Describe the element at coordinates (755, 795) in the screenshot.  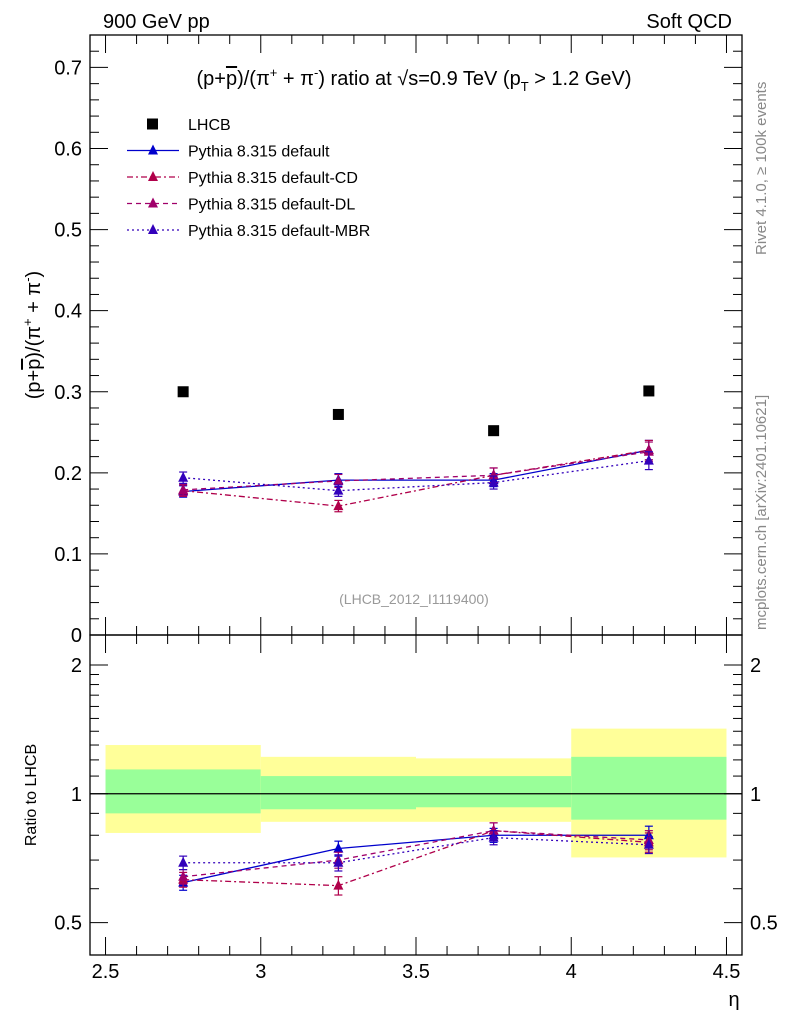
I see `ratio-ytick-label-right: 1` at that location.